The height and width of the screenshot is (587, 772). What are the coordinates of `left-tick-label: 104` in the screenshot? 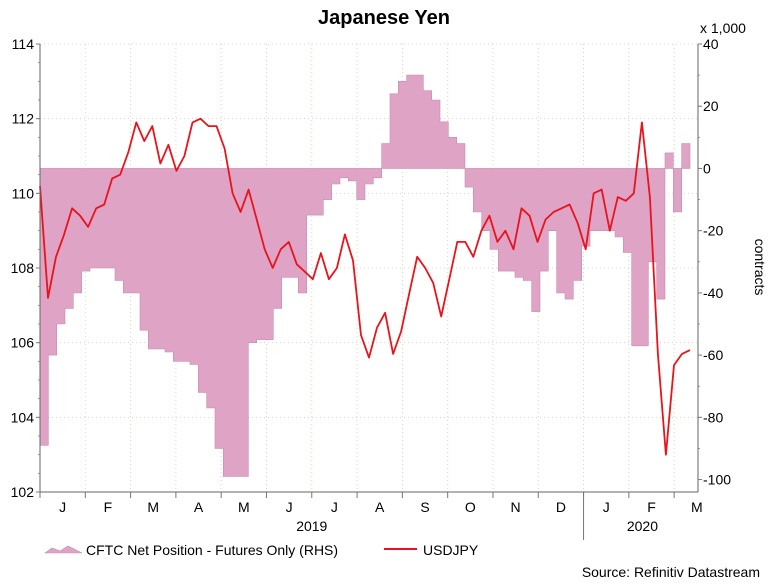 It's located at (23, 417).